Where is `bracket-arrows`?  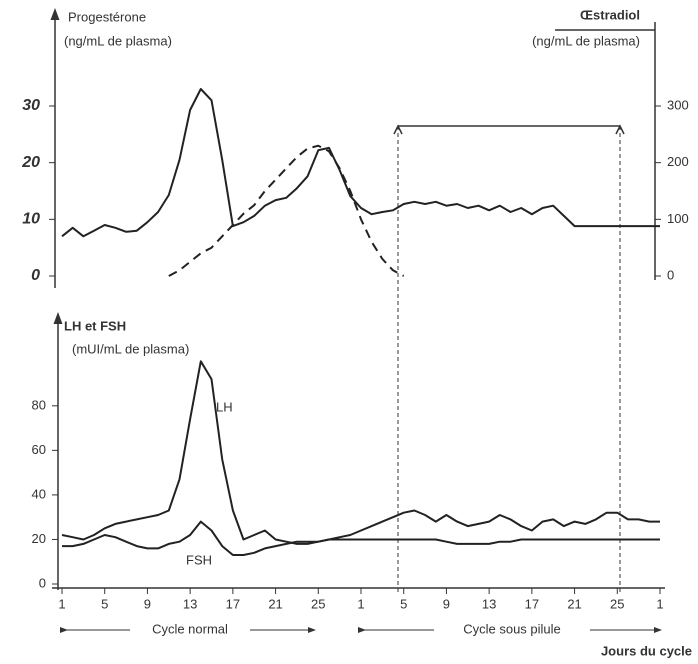
bracket-arrows is located at coordinates (509, 129).